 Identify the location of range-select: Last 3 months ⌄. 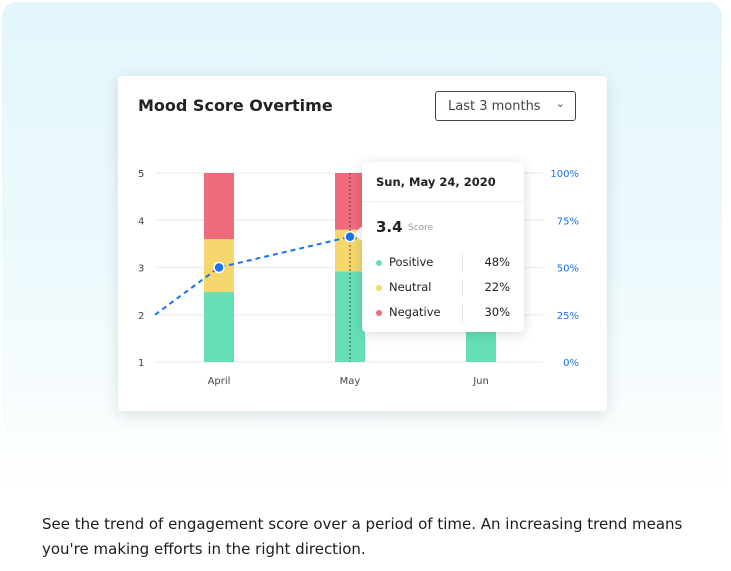
(505, 106).